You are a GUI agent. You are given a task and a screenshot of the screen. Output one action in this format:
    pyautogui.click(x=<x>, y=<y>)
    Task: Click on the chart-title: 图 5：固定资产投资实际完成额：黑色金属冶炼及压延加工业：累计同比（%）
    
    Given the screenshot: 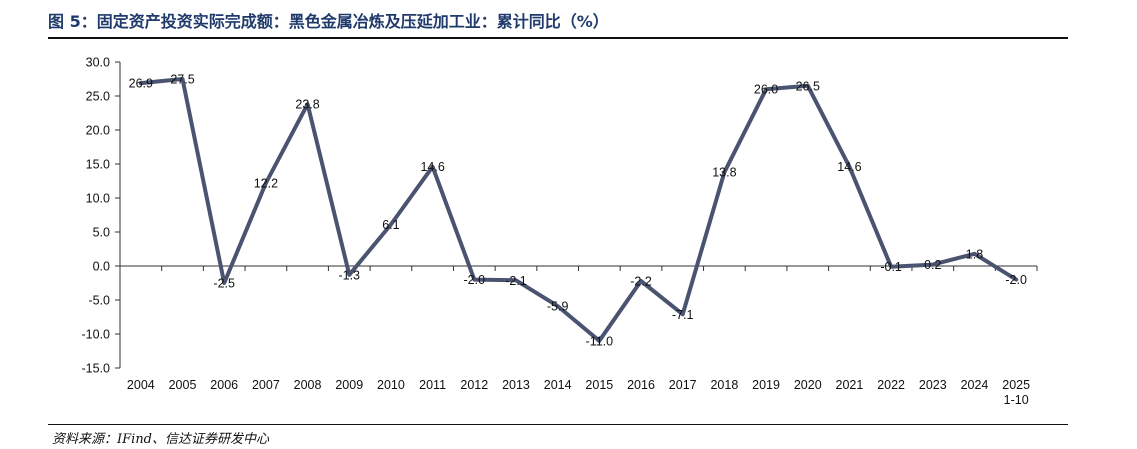 What is the action you would take?
    pyautogui.click(x=328, y=21)
    